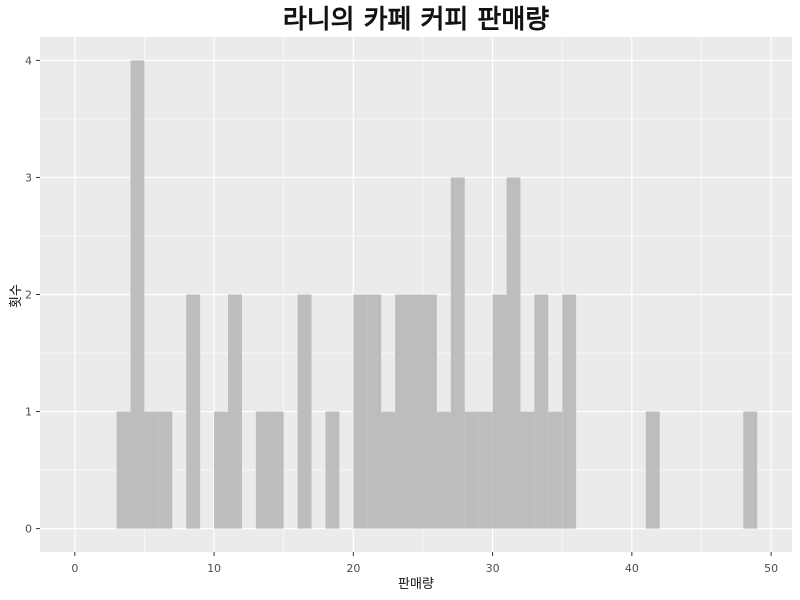 The width and height of the screenshot is (800, 600). Describe the element at coordinates (28, 60) in the screenshot. I see `y-tick-label: 4` at that location.